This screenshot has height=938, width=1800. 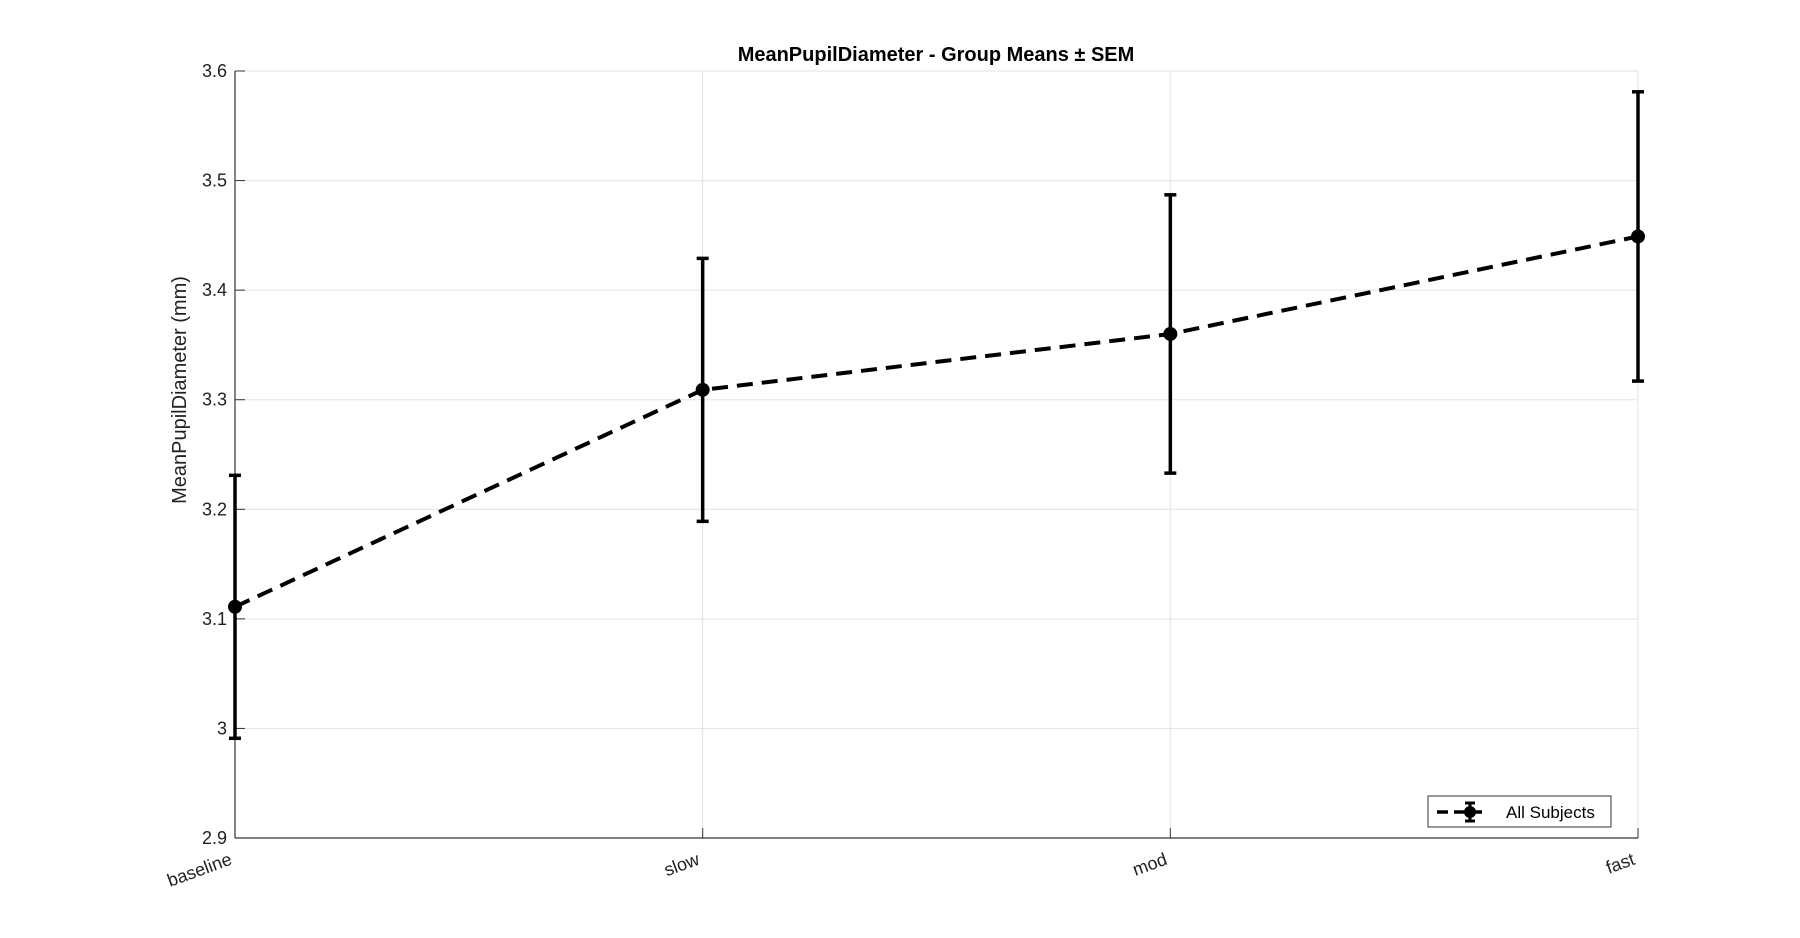 What do you see at coordinates (1470, 812) in the screenshot?
I see `legend-marker-swatch` at bounding box center [1470, 812].